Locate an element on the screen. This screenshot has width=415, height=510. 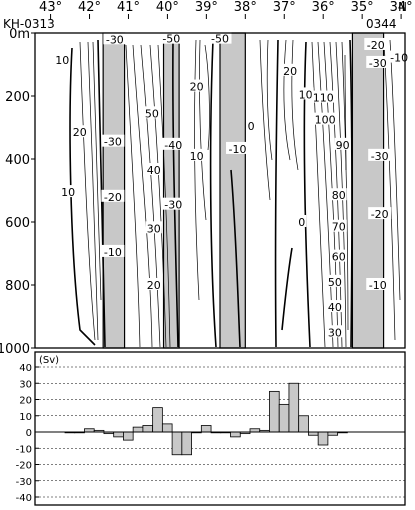
bar-ytick-label-20: 20 is located at coordinates (25, 401).